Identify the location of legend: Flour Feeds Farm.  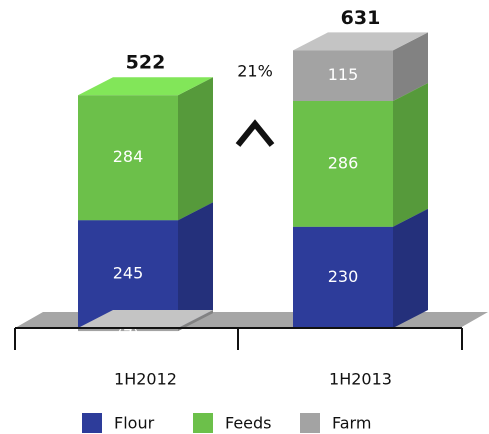
(226, 423).